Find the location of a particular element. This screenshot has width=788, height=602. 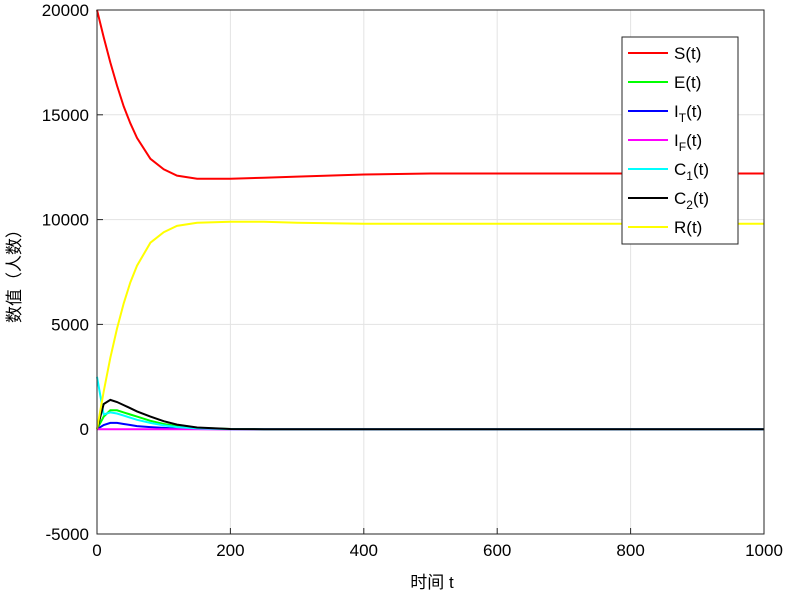

legend-label: IF(t) is located at coordinates (688, 142).